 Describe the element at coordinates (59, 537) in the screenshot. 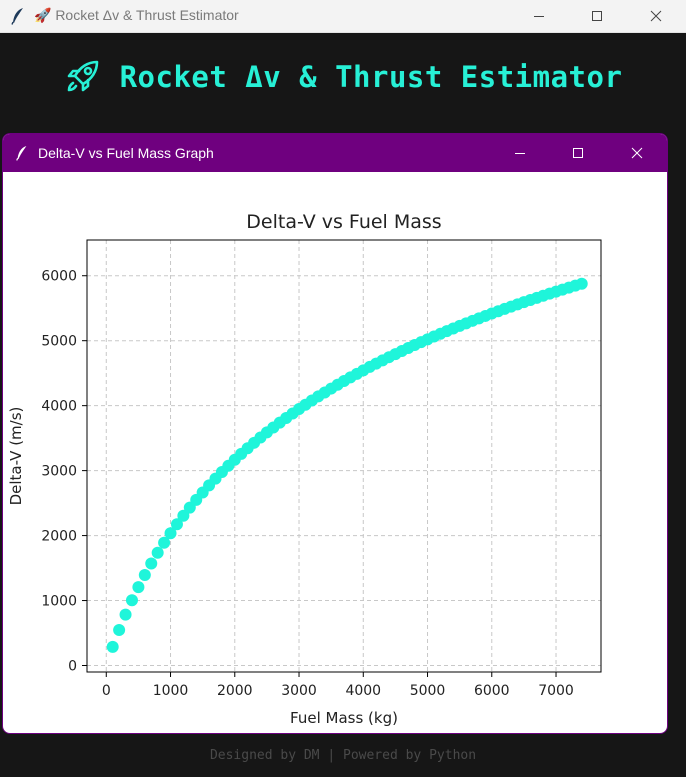

I see `y-tick-label: 2000` at that location.